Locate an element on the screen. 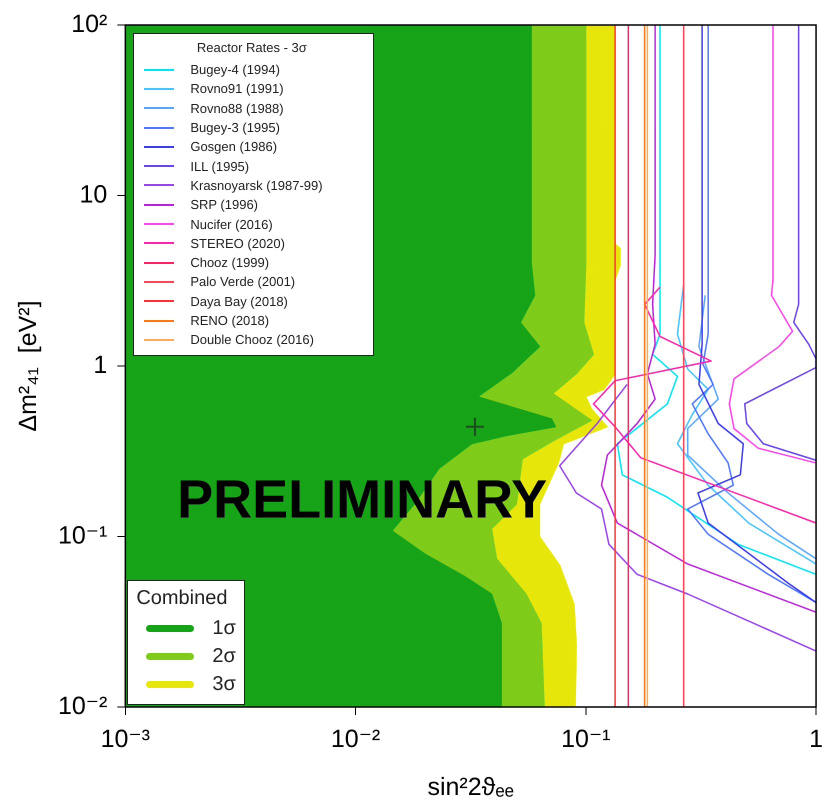 The height and width of the screenshot is (811, 833). legend-label: Chooz (1999) is located at coordinates (230, 262).